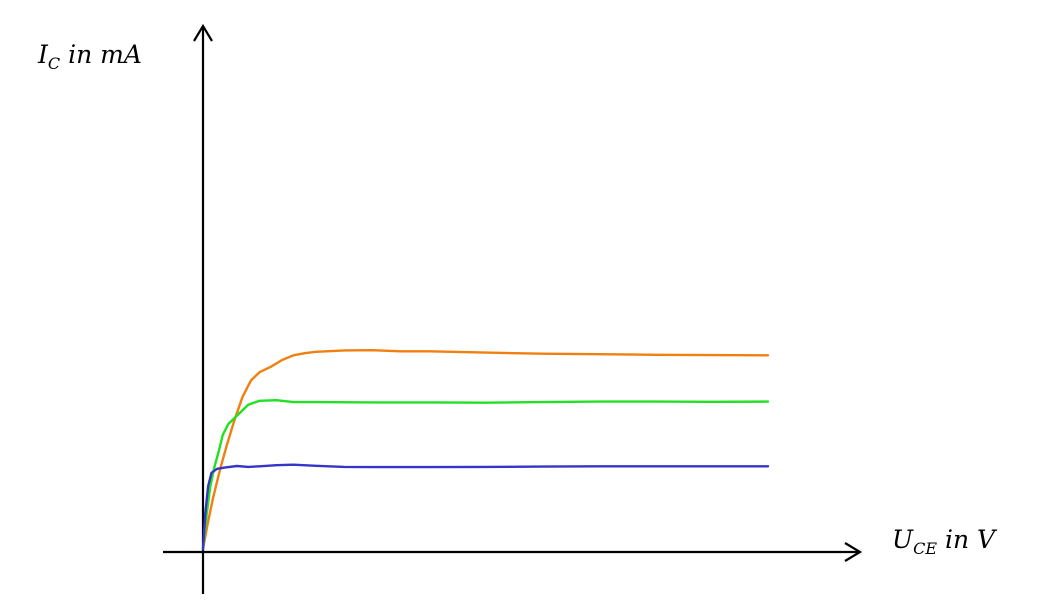 Image resolution: width=1046 pixels, height=608 pixels. I want to click on x-axis-label-sub: CE, so click(925, 548).